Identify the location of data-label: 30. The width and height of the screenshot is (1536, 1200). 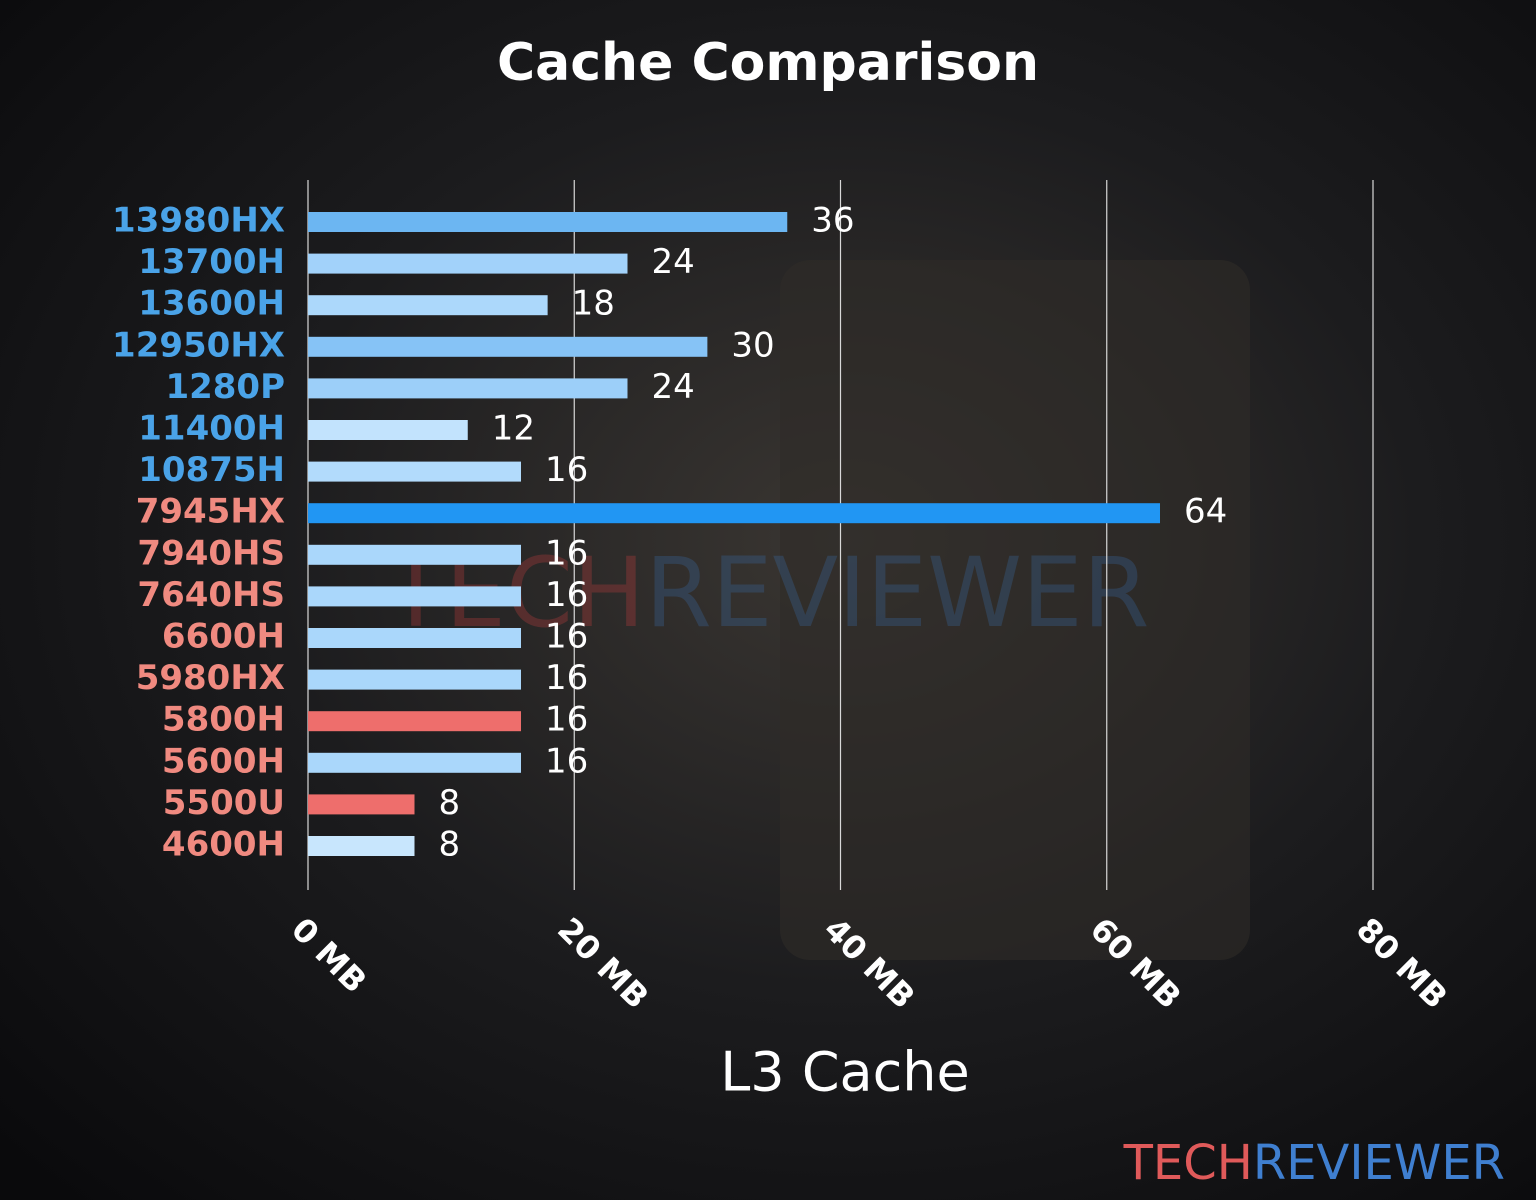
(752, 345).